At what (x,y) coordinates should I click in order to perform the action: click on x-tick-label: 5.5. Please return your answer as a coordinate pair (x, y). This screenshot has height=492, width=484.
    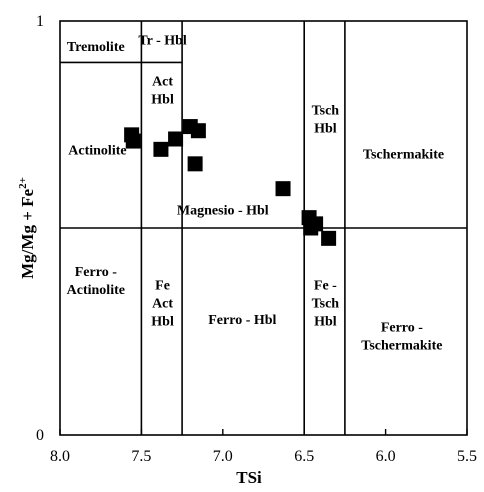
    Looking at the image, I should click on (467, 456).